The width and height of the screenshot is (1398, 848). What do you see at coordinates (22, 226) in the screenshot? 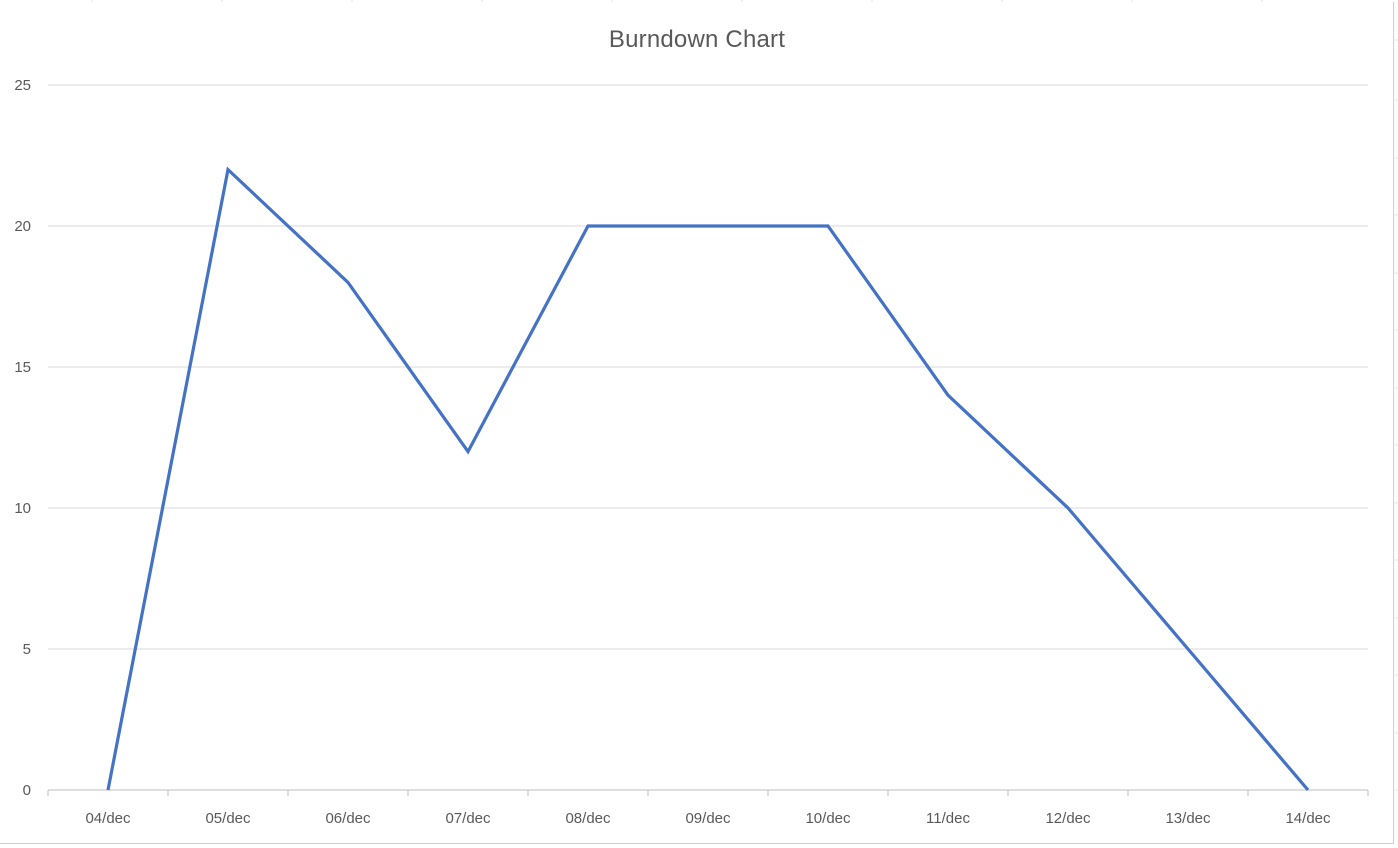
I see `y-tick-label: 20` at bounding box center [22, 226].